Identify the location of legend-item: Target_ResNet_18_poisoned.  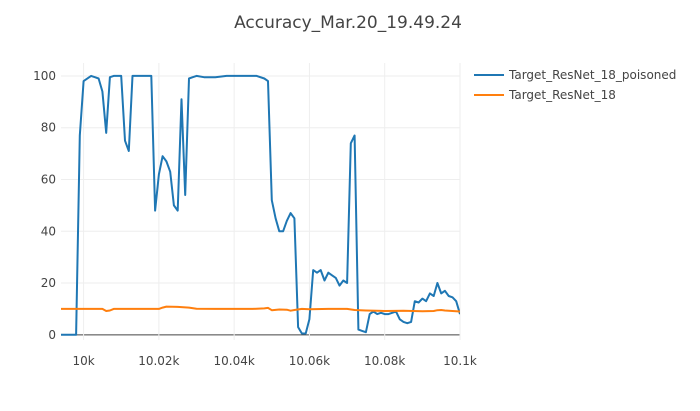
(575, 75).